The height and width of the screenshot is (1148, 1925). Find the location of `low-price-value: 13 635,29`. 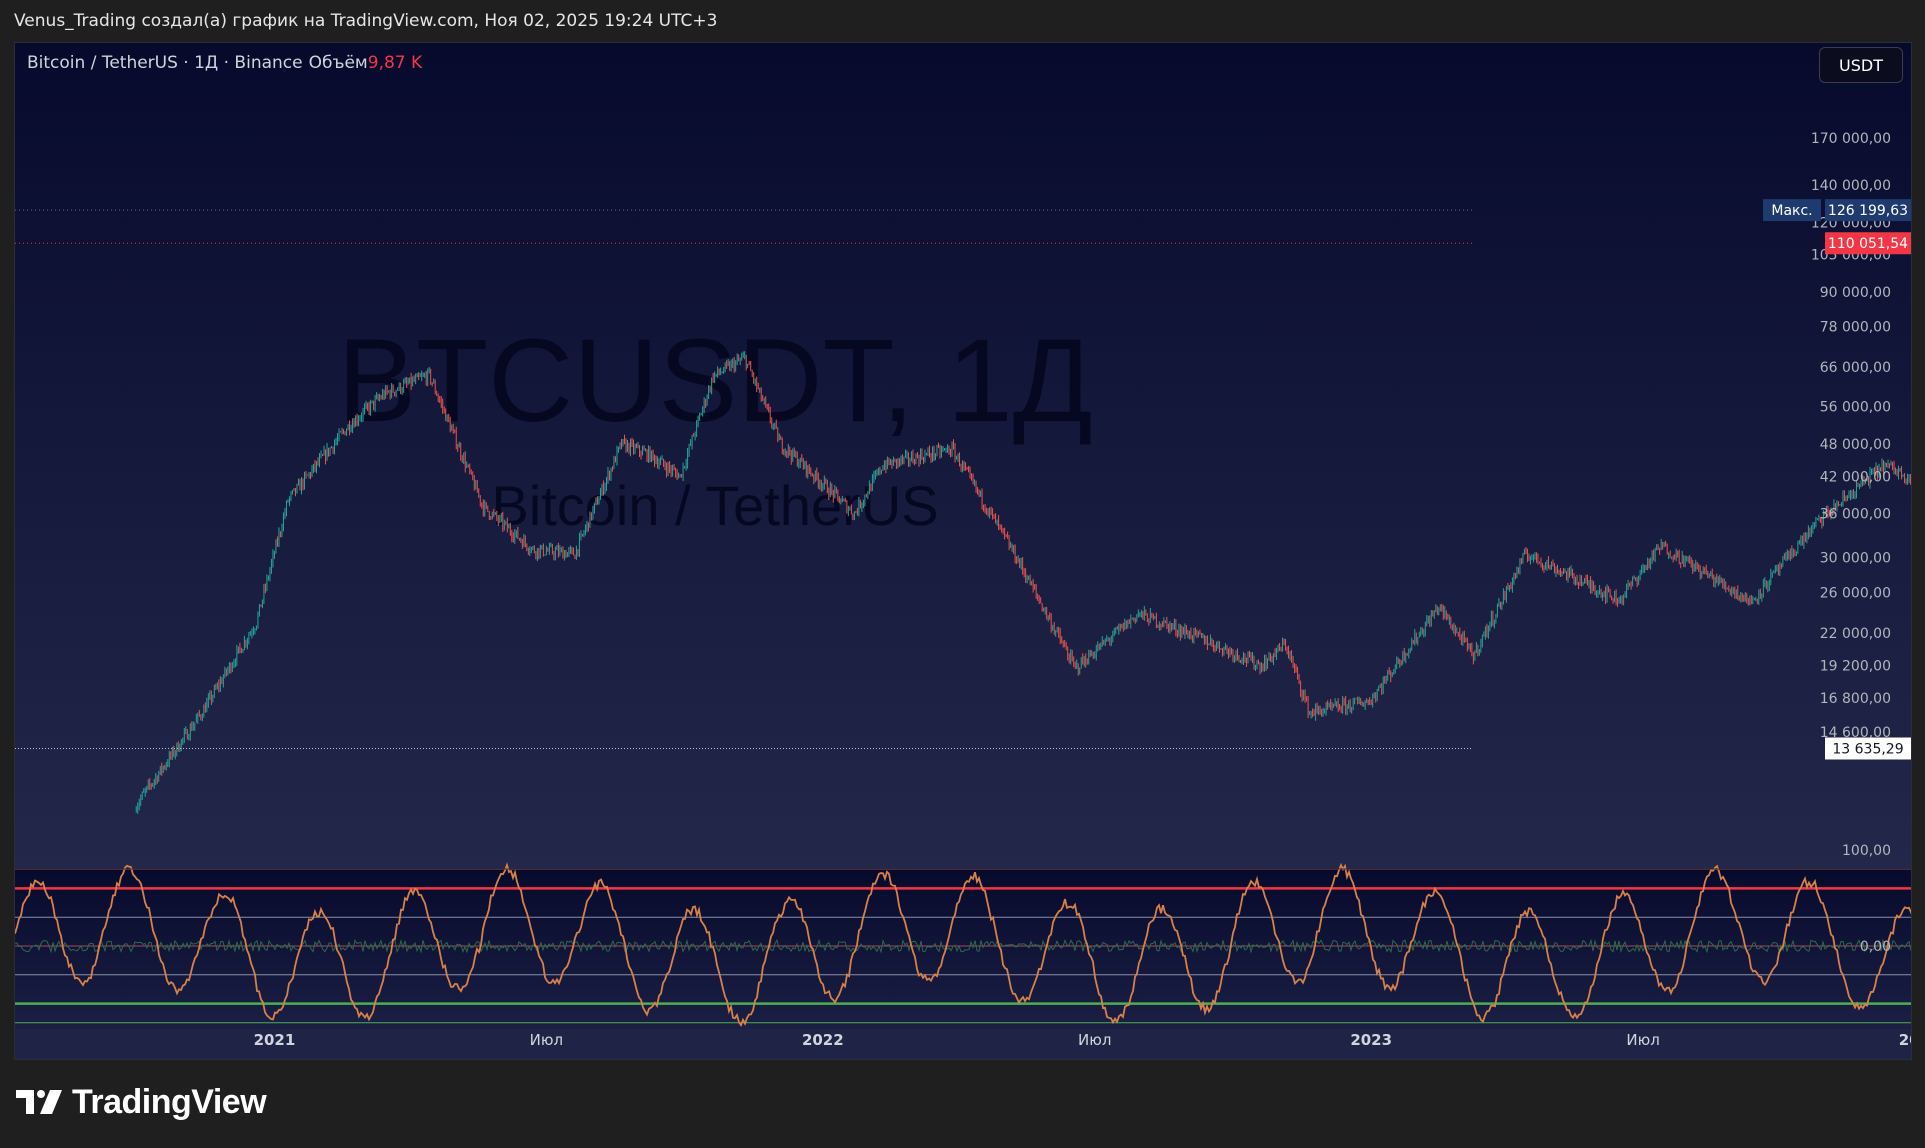

low-price-value: 13 635,29 is located at coordinates (1867, 749).